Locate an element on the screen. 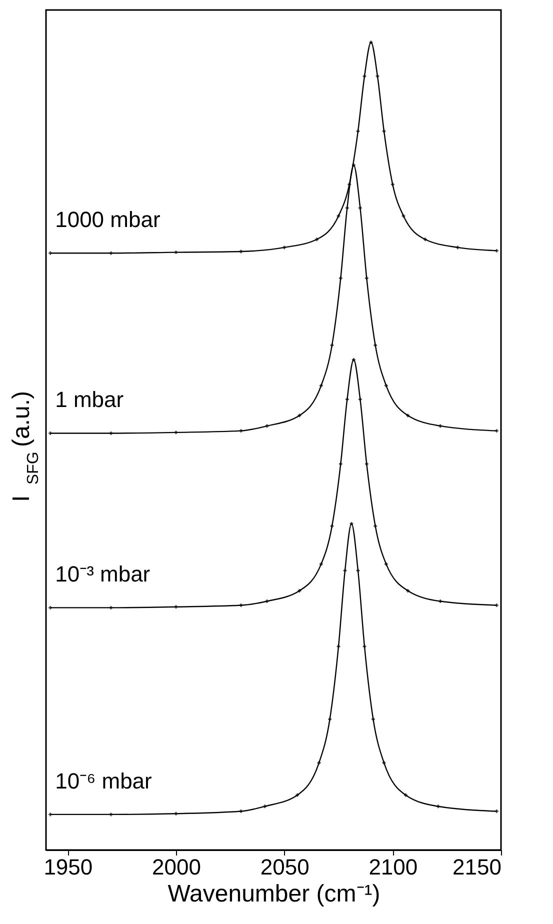 This screenshot has width=553, height=924. y-axis-title: ISFG (a.u.) is located at coordinates (25, 446).